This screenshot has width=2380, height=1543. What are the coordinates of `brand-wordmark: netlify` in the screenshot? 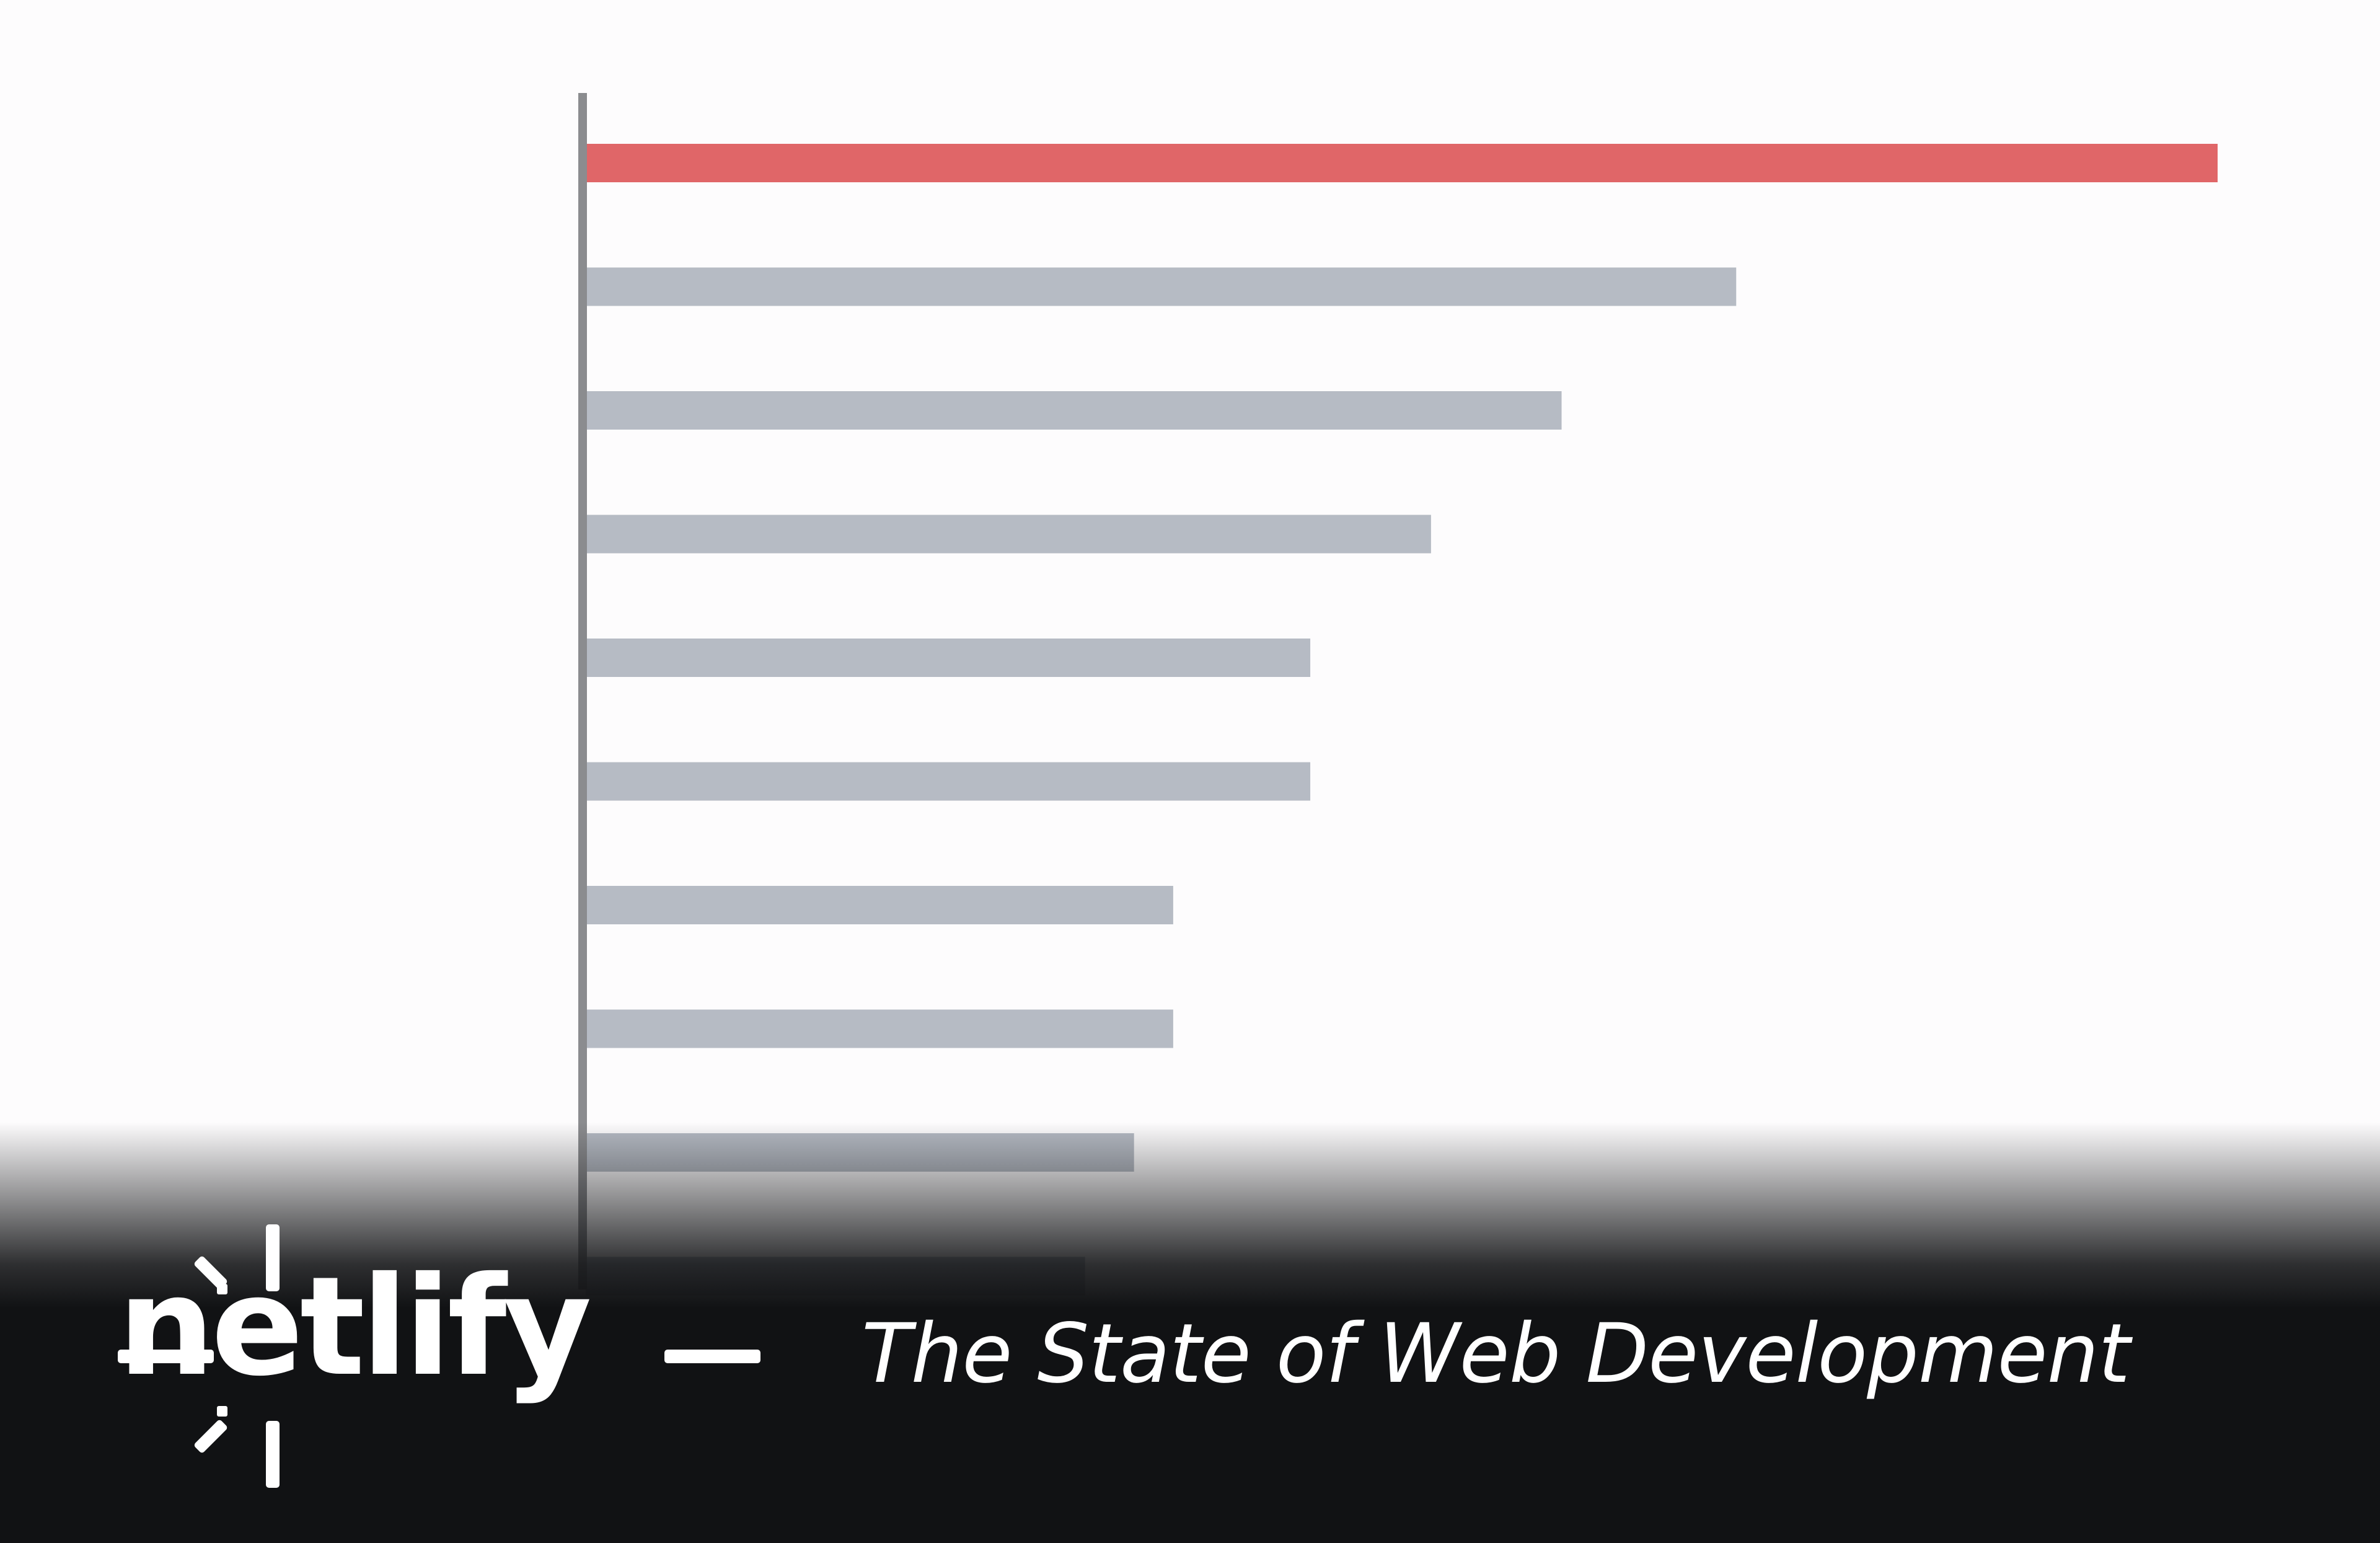 It's located at (355, 1327).